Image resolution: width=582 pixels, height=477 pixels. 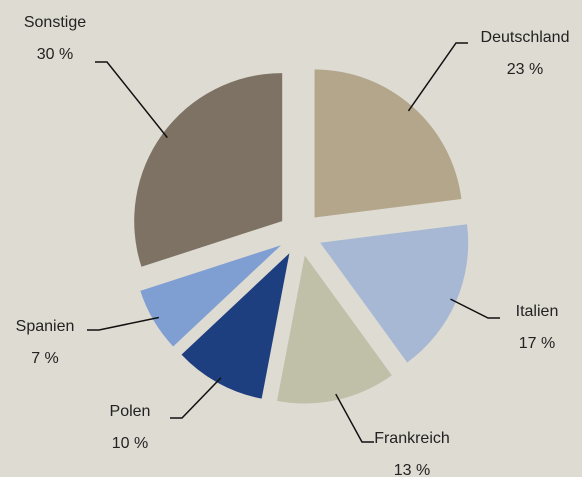 What do you see at coordinates (525, 37) in the screenshot?
I see `slice-label: Deutschland` at bounding box center [525, 37].